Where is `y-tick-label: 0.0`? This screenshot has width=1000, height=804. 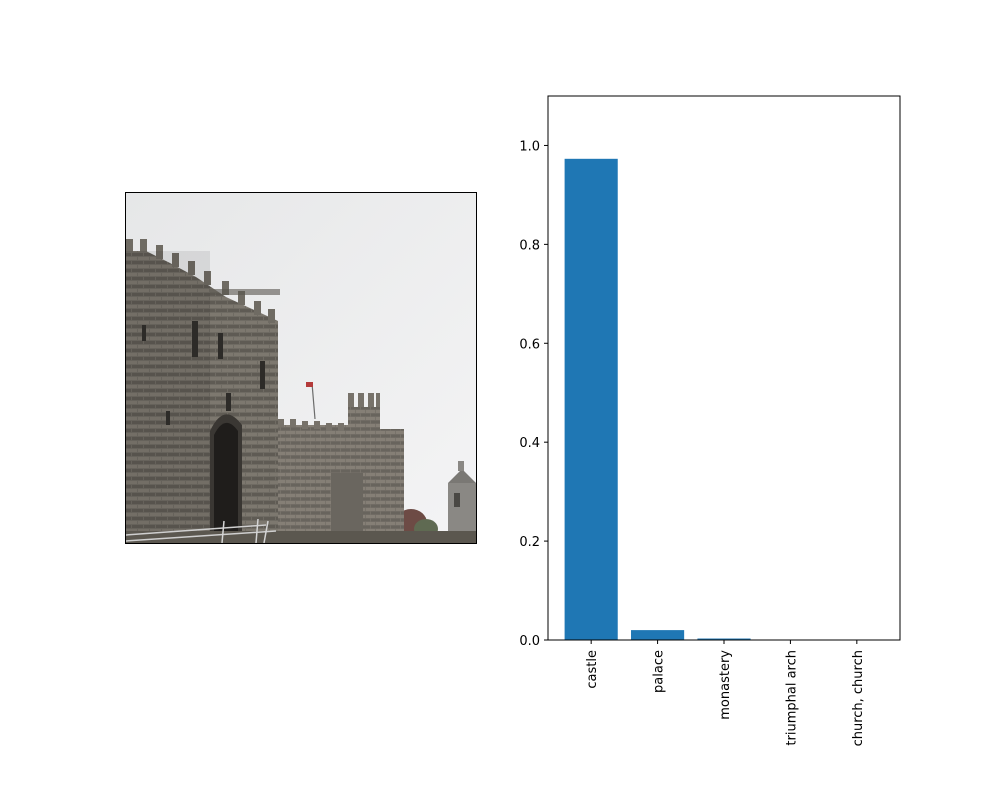
y-tick-label: 0.0 is located at coordinates (529, 641).